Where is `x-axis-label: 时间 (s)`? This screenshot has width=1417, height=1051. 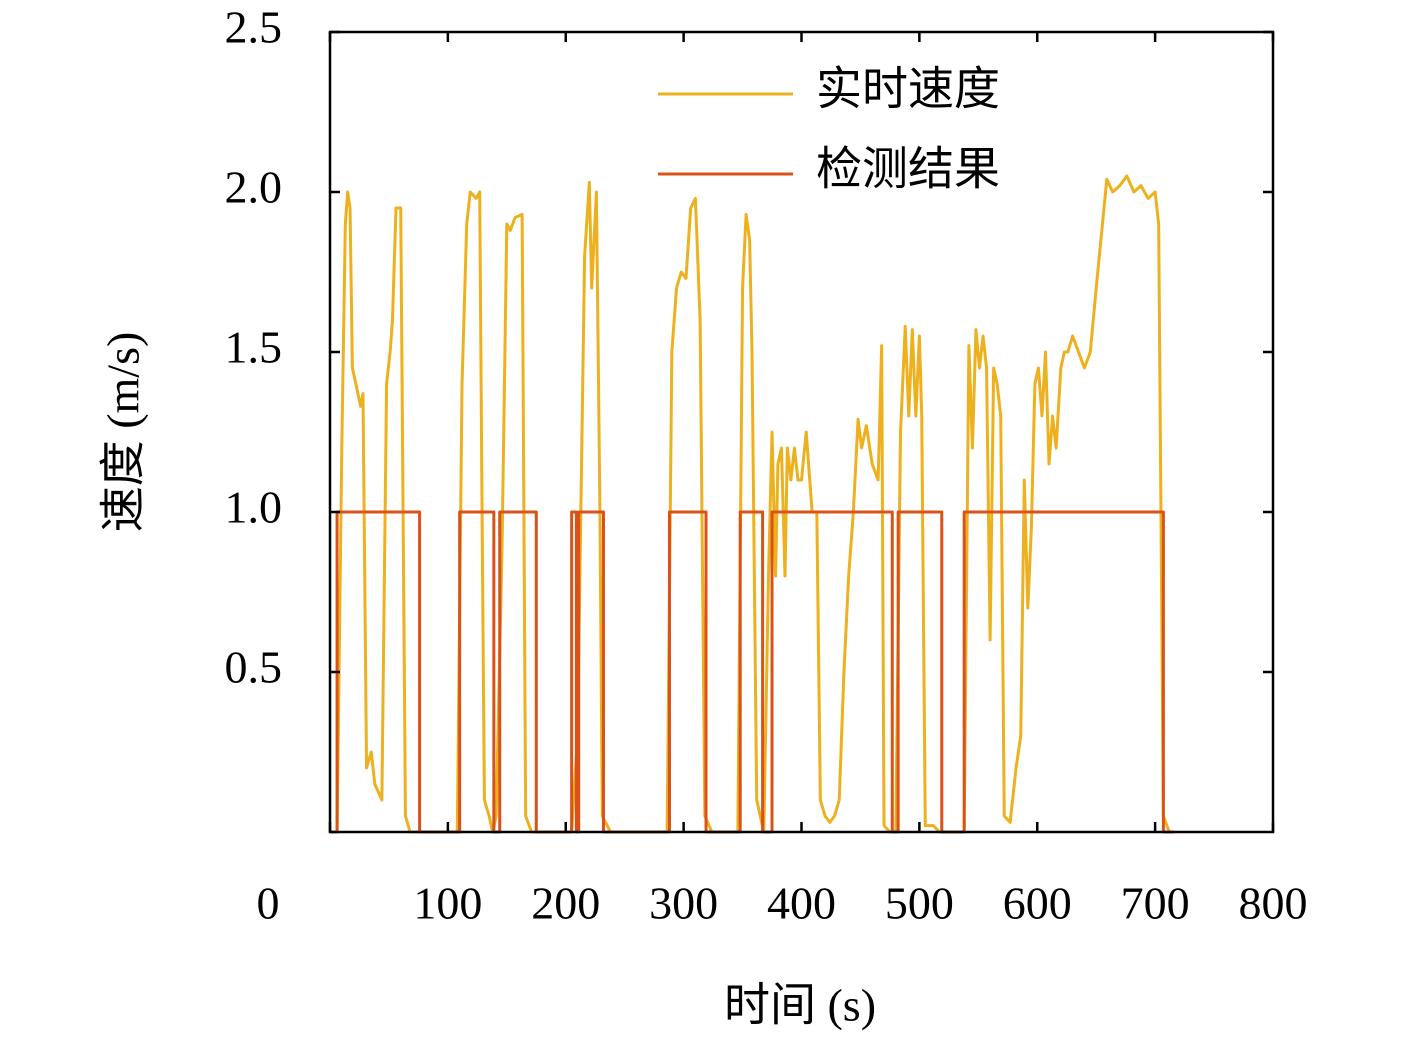 x-axis-label: 时间 (s) is located at coordinates (800, 1005).